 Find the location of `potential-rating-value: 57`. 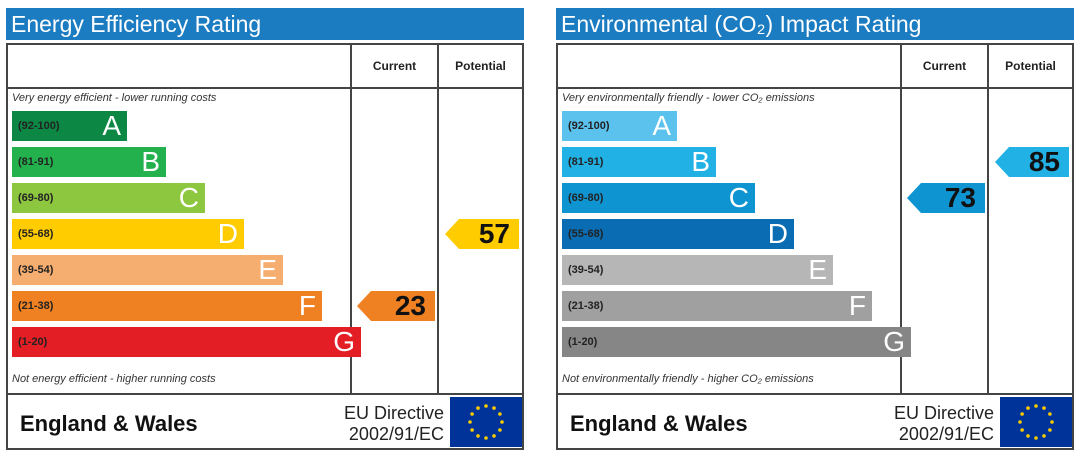

potential-rating-value: 57 is located at coordinates (494, 233).